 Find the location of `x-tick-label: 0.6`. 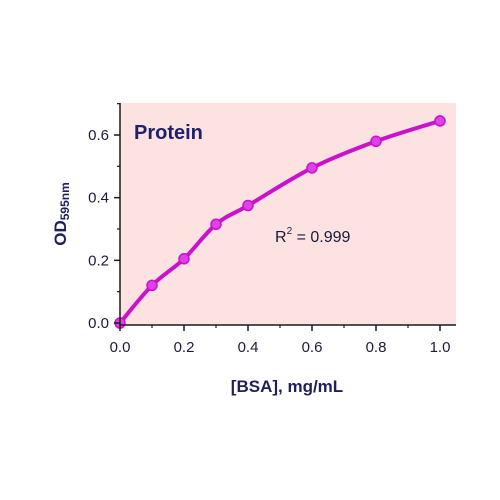

x-tick-label: 0.6 is located at coordinates (312, 347).